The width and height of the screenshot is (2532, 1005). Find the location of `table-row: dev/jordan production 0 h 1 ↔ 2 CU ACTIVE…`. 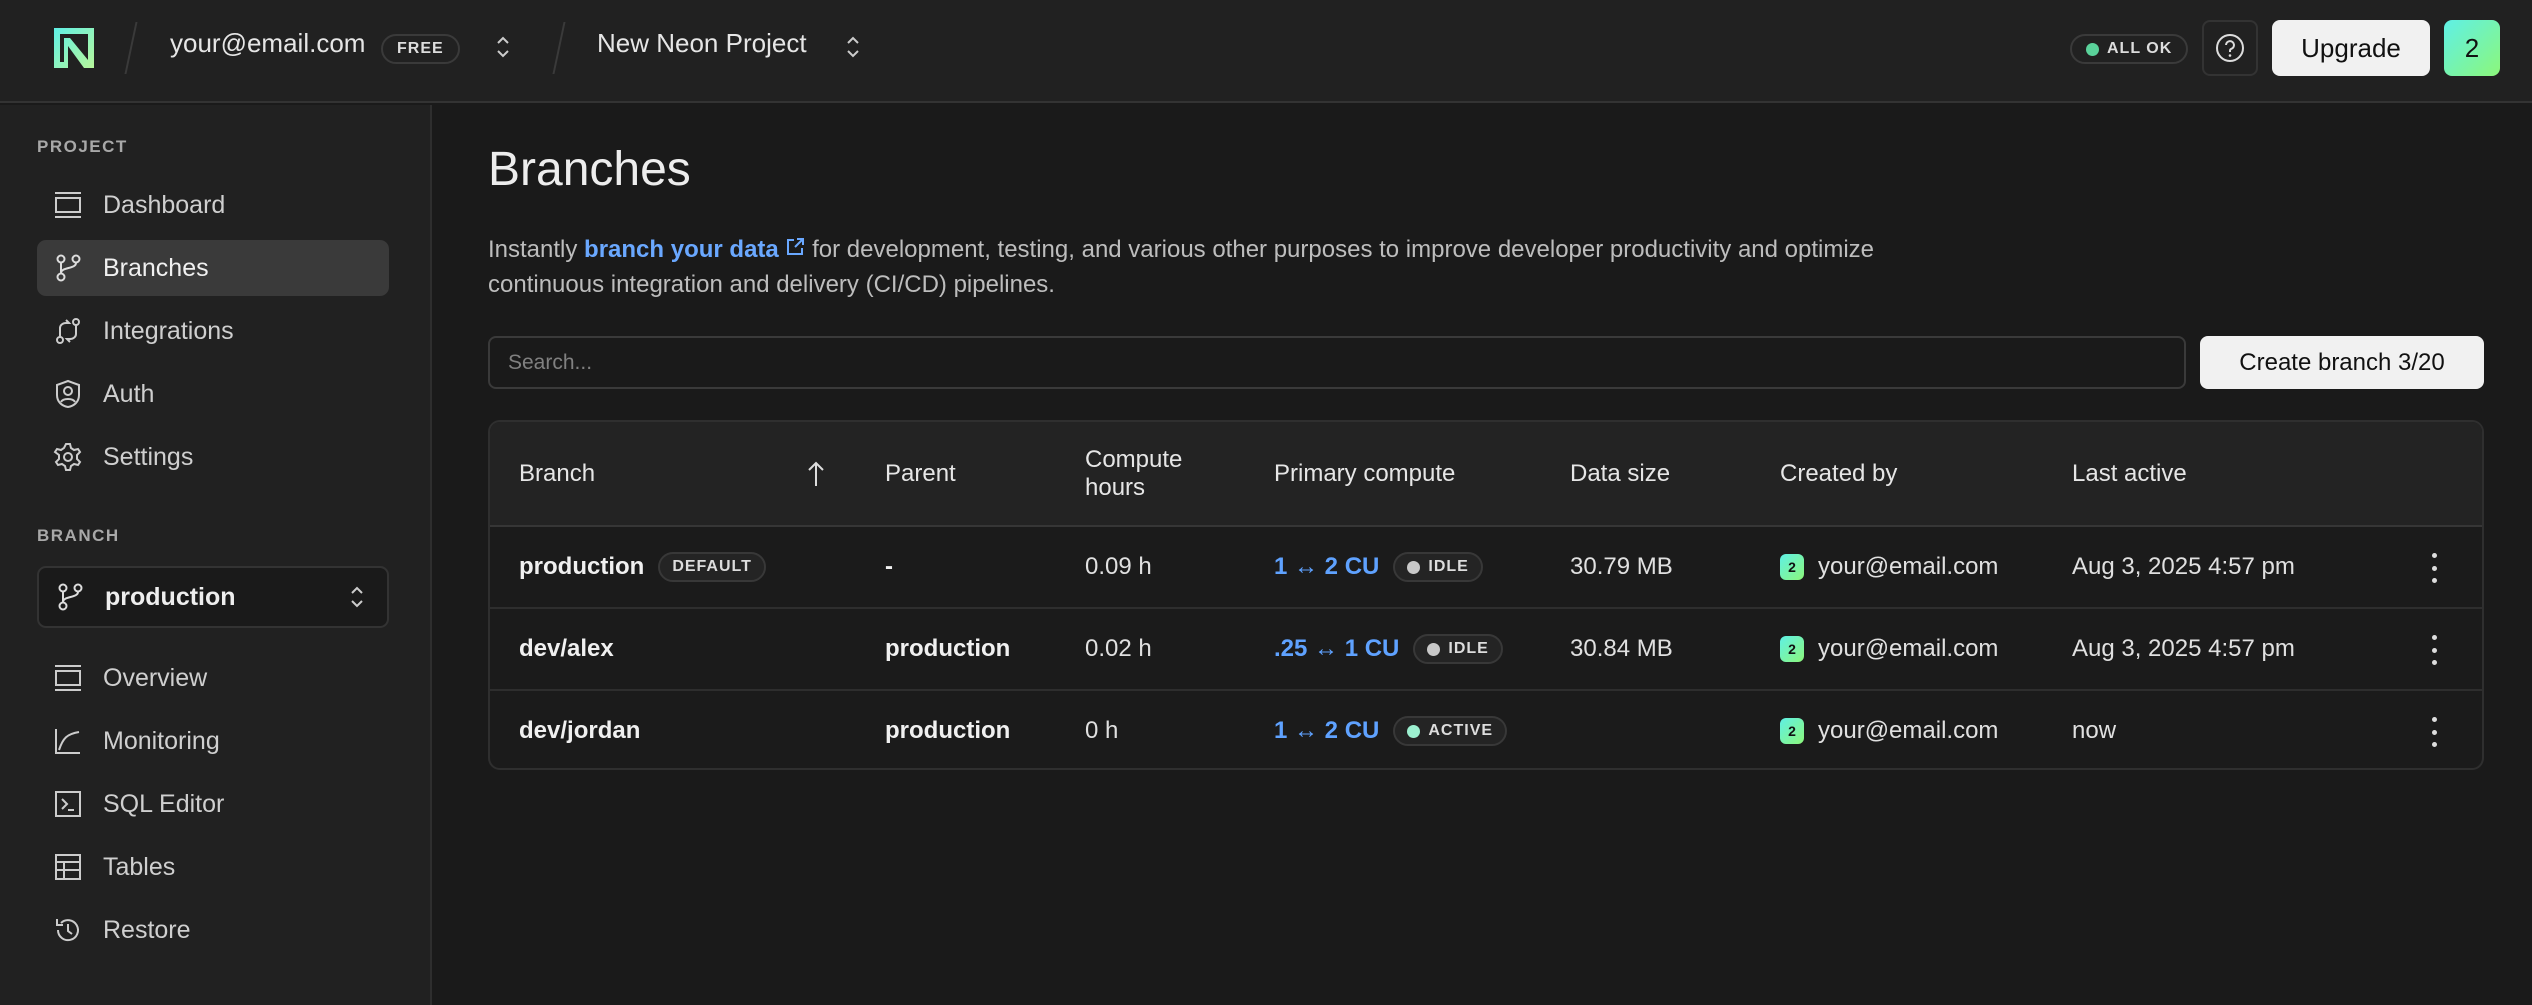

table-row: dev/jordan production 0 h 1 ↔ 2 CU ACTIVE… is located at coordinates (1486, 729).